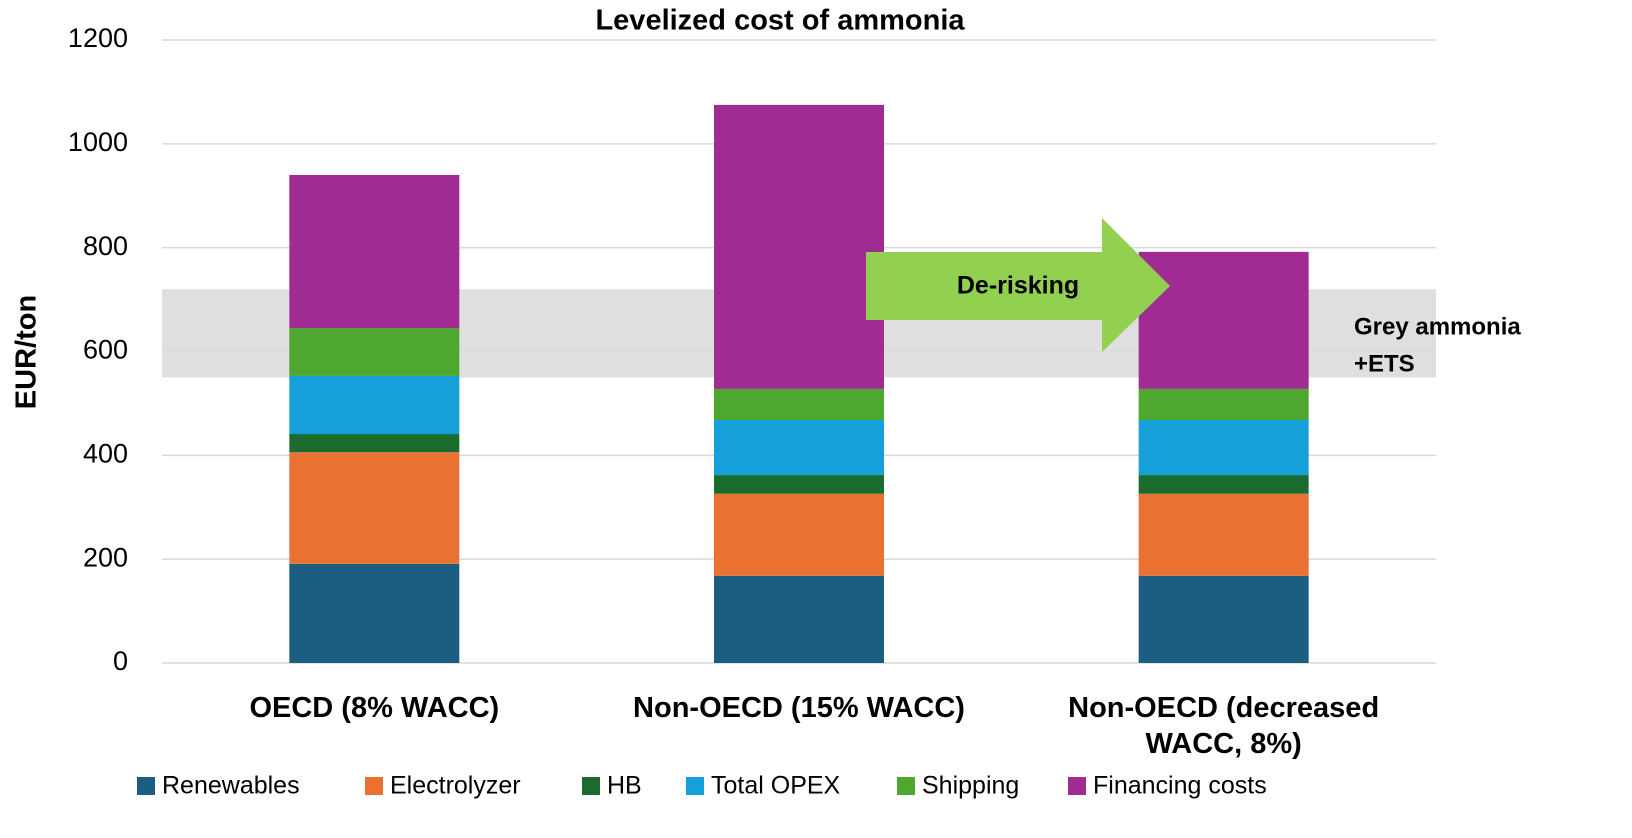  Describe the element at coordinates (98, 142) in the screenshot. I see `y-tick-label: 1000` at that location.